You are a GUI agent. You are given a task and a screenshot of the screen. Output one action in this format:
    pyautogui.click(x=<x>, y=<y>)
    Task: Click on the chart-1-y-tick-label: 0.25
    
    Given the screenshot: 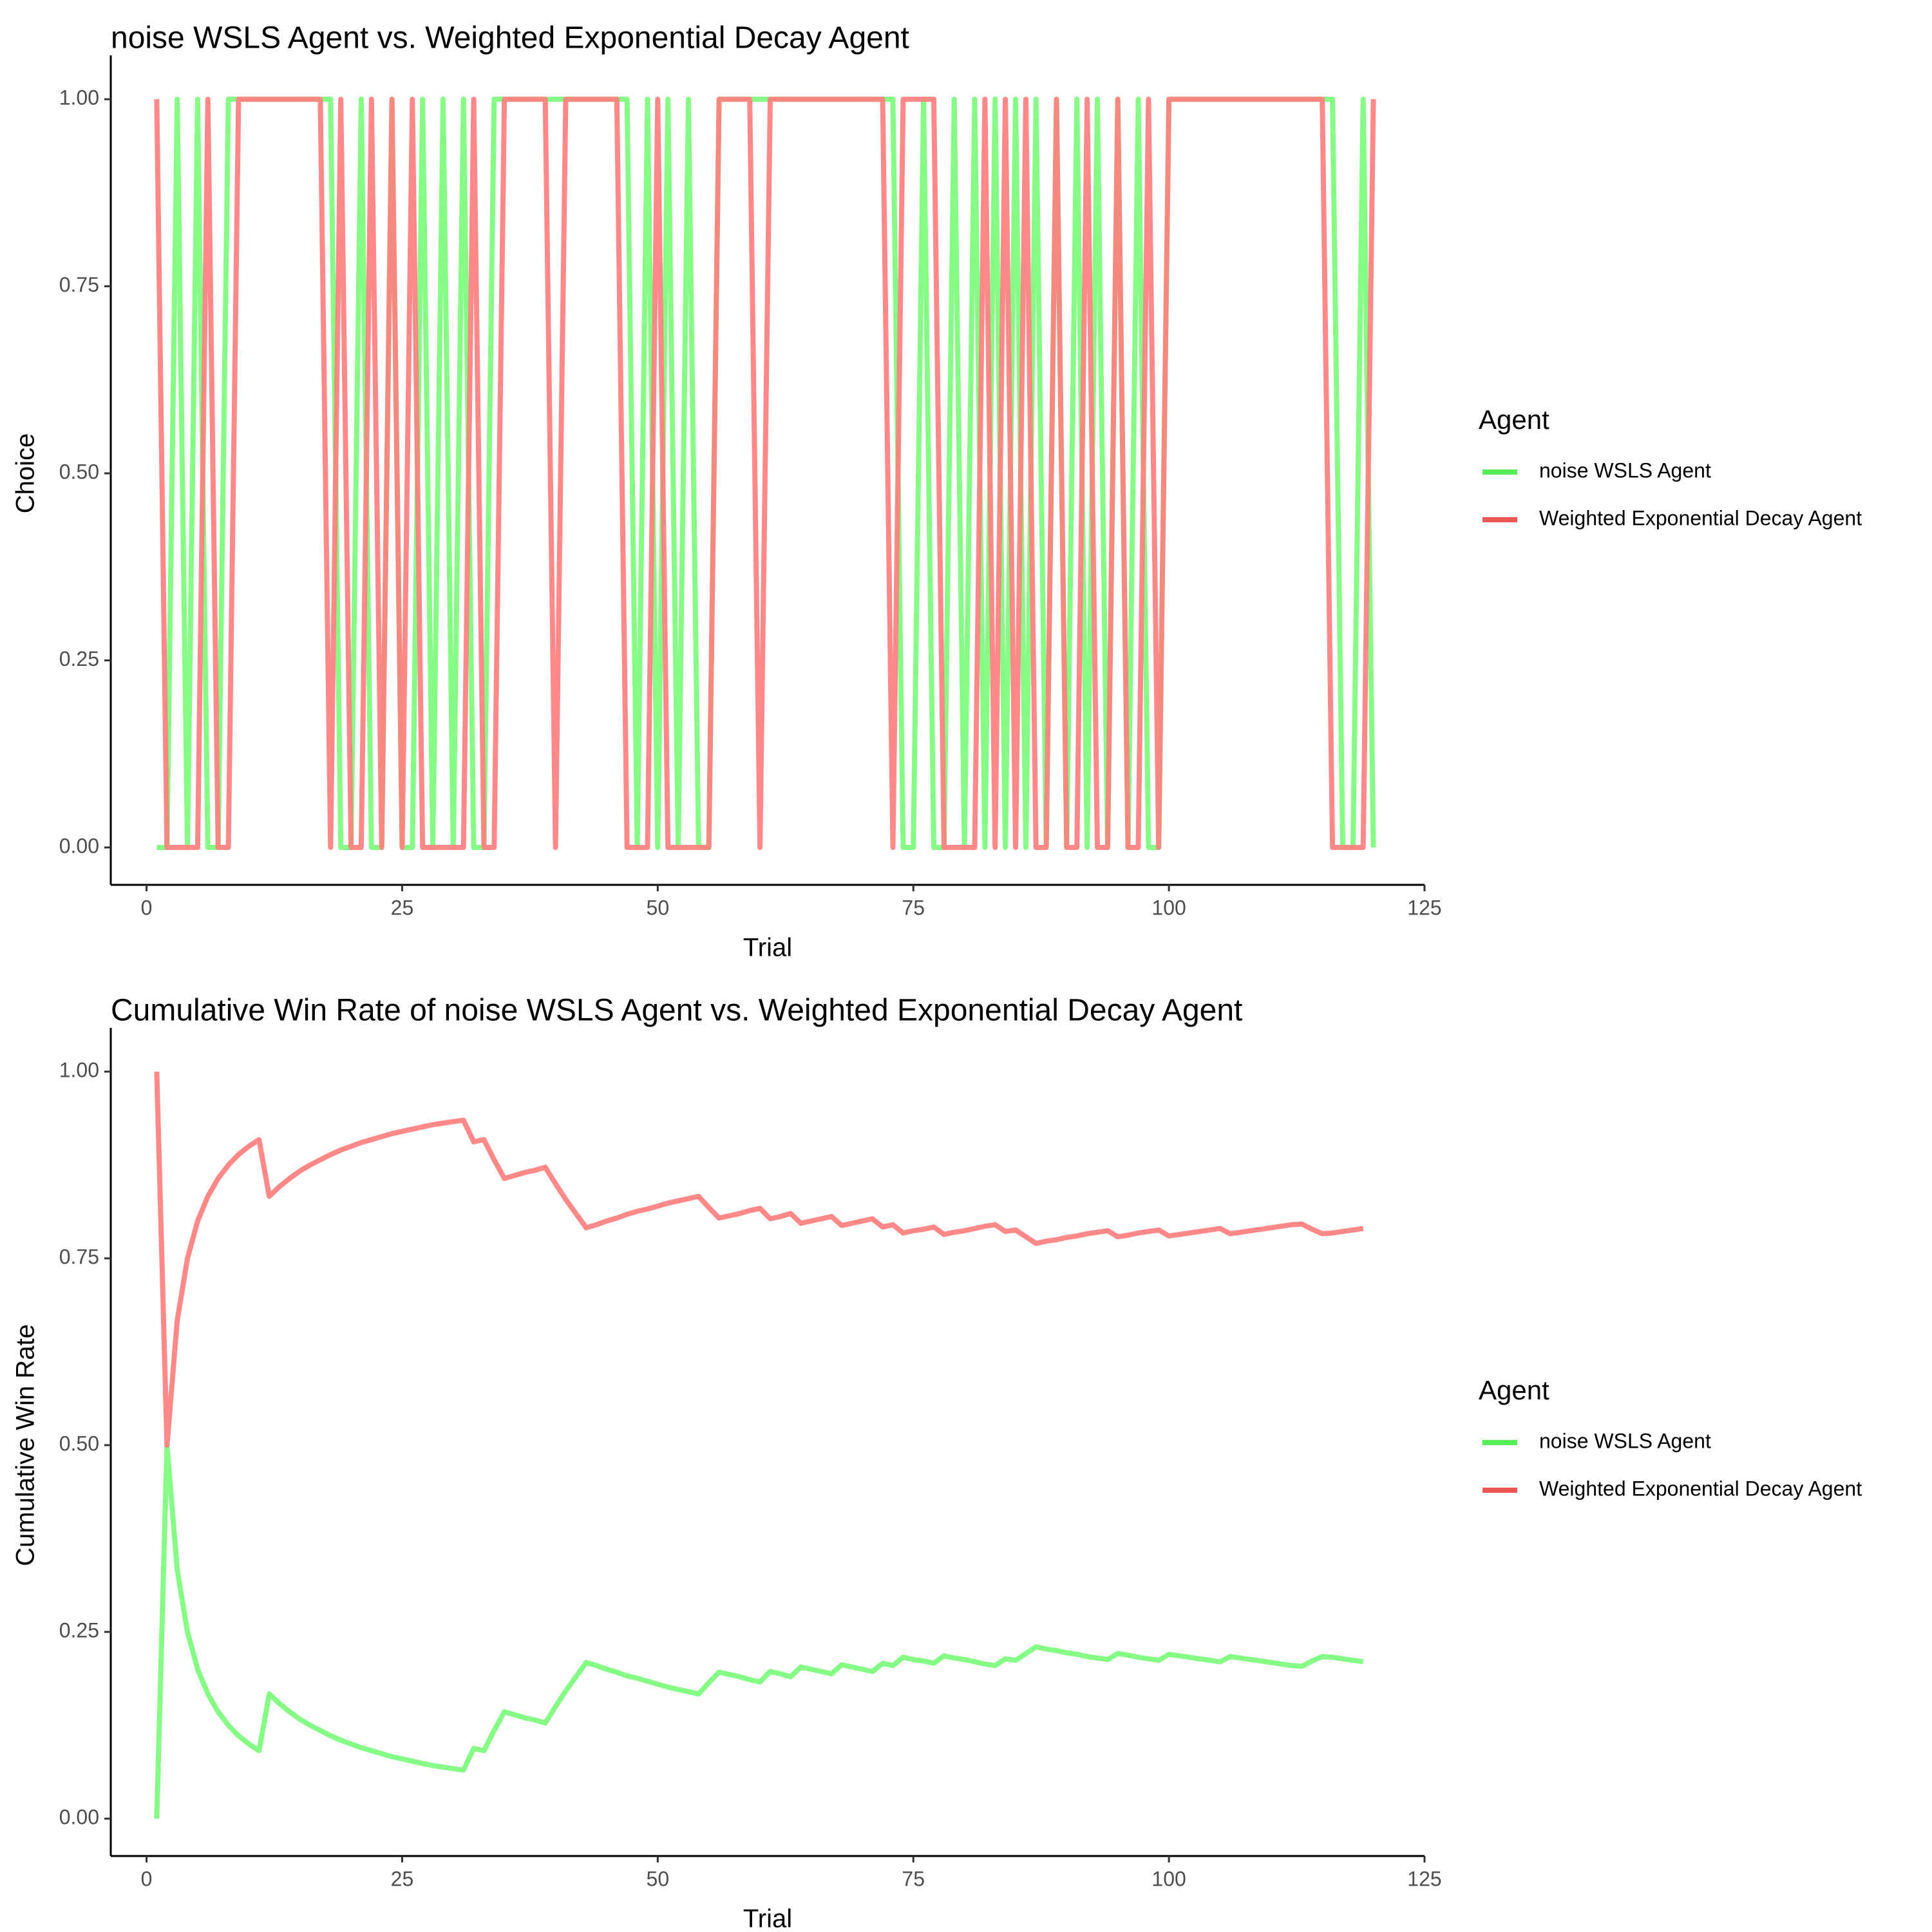 What is the action you would take?
    pyautogui.click(x=79, y=658)
    